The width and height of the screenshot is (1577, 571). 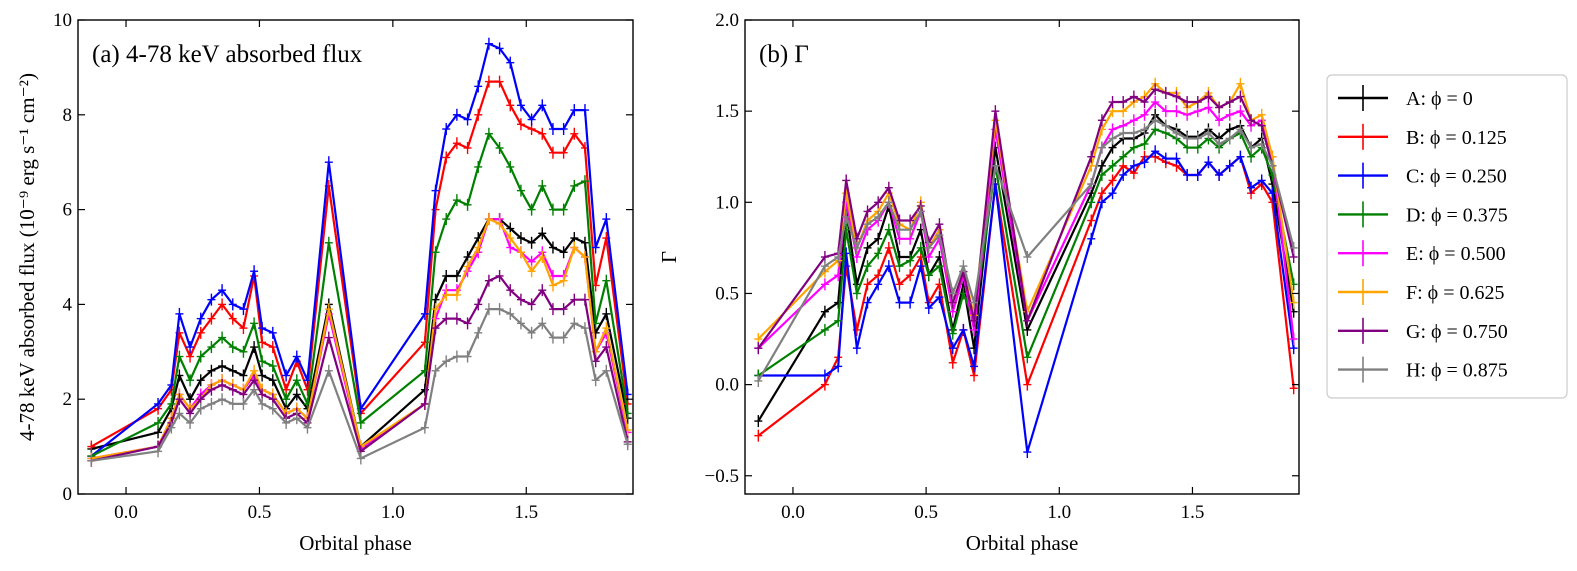 I want to click on flux-x-tick-label: 0.5, so click(x=260, y=512).